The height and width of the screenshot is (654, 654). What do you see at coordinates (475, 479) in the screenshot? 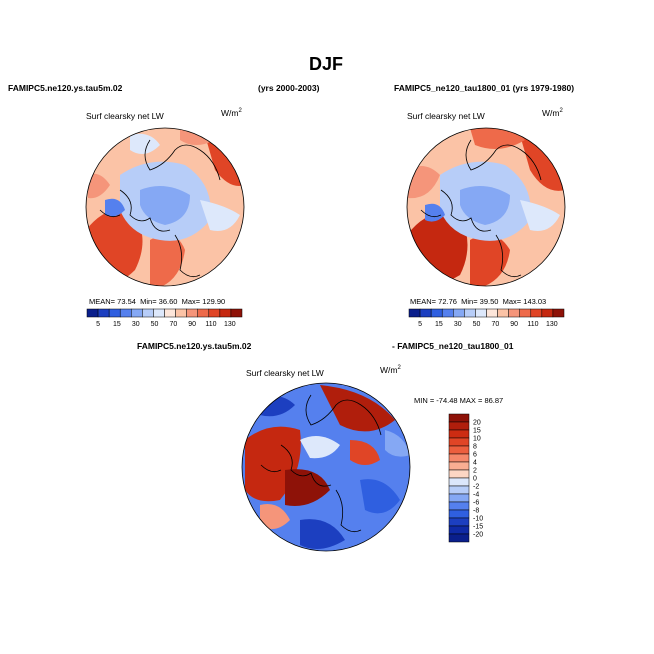
I see `diff-colorbar-tick-label: 0` at bounding box center [475, 479].